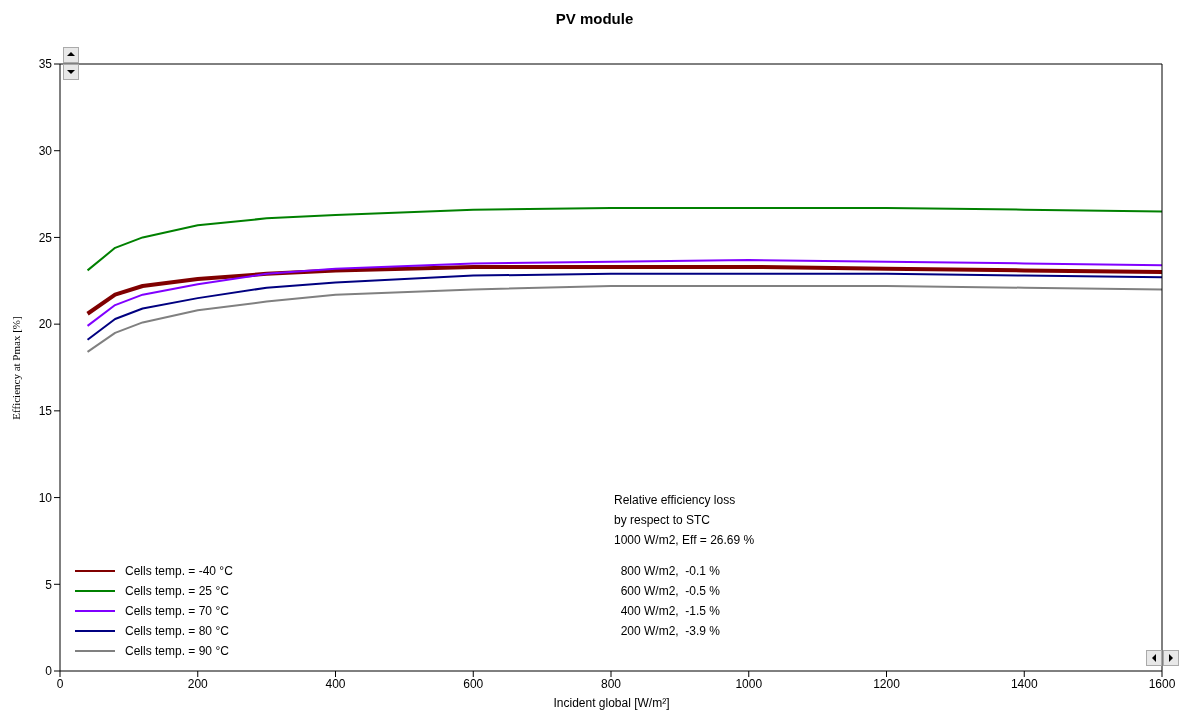  Describe the element at coordinates (177, 651) in the screenshot. I see `legend-label: Cells temp. = 90 °C` at that location.